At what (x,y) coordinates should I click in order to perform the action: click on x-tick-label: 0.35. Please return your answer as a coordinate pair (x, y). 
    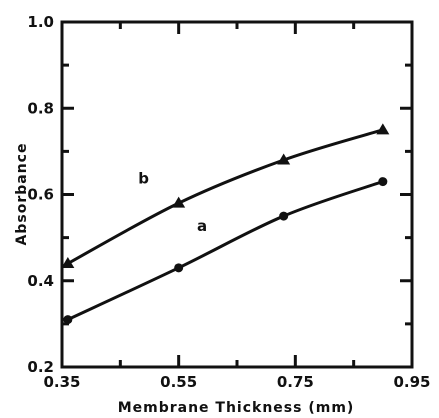
    Looking at the image, I should click on (61, 382).